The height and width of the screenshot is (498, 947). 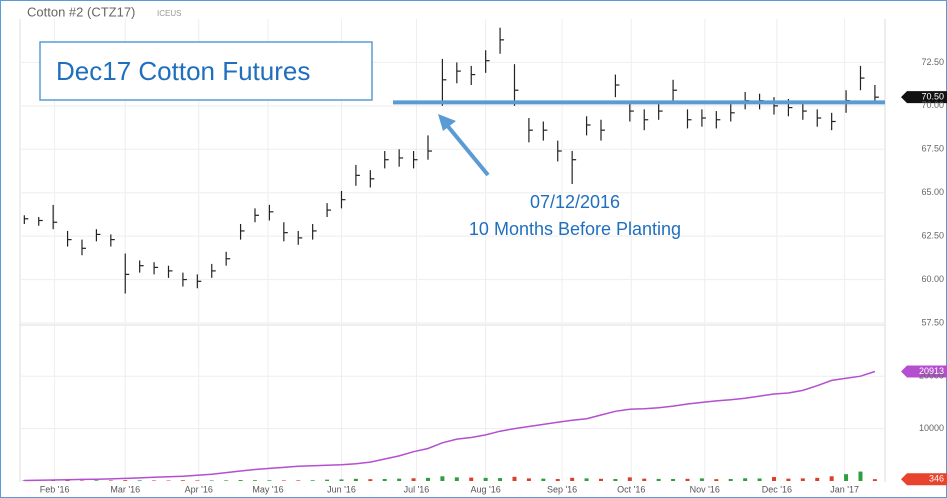 I want to click on annotation: 07/12/2016, so click(x=575, y=202).